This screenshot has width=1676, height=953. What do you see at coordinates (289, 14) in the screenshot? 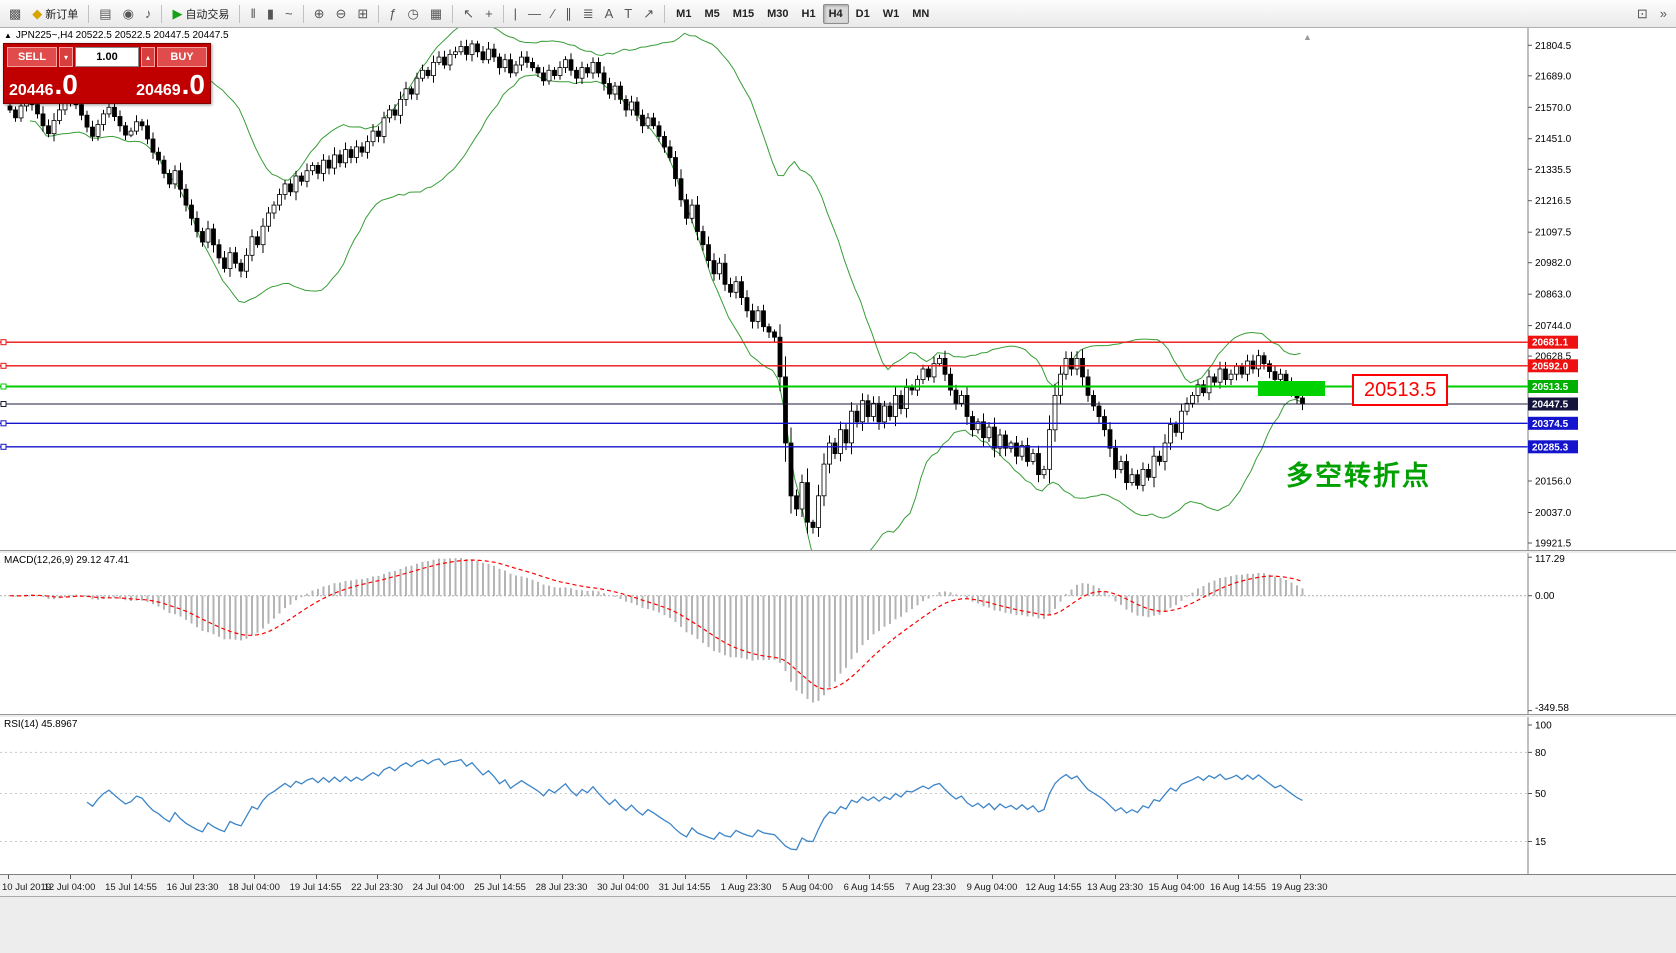
I see `line-chart: ~` at bounding box center [289, 14].